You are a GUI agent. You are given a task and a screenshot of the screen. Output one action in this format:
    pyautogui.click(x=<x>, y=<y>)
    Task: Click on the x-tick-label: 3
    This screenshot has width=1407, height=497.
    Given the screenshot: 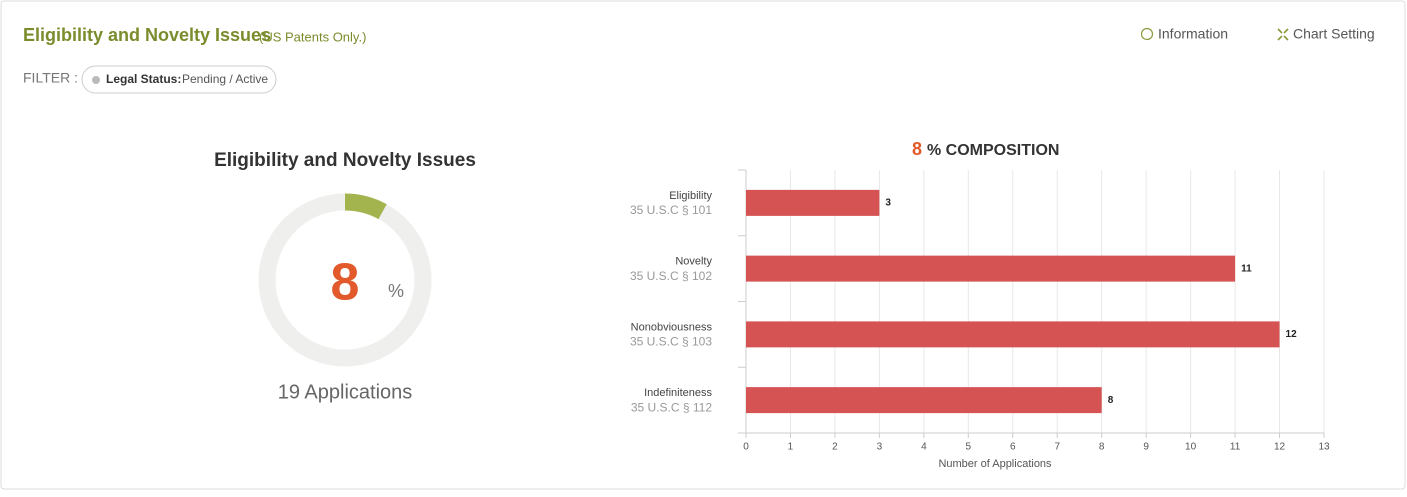 What is the action you would take?
    pyautogui.click(x=880, y=447)
    